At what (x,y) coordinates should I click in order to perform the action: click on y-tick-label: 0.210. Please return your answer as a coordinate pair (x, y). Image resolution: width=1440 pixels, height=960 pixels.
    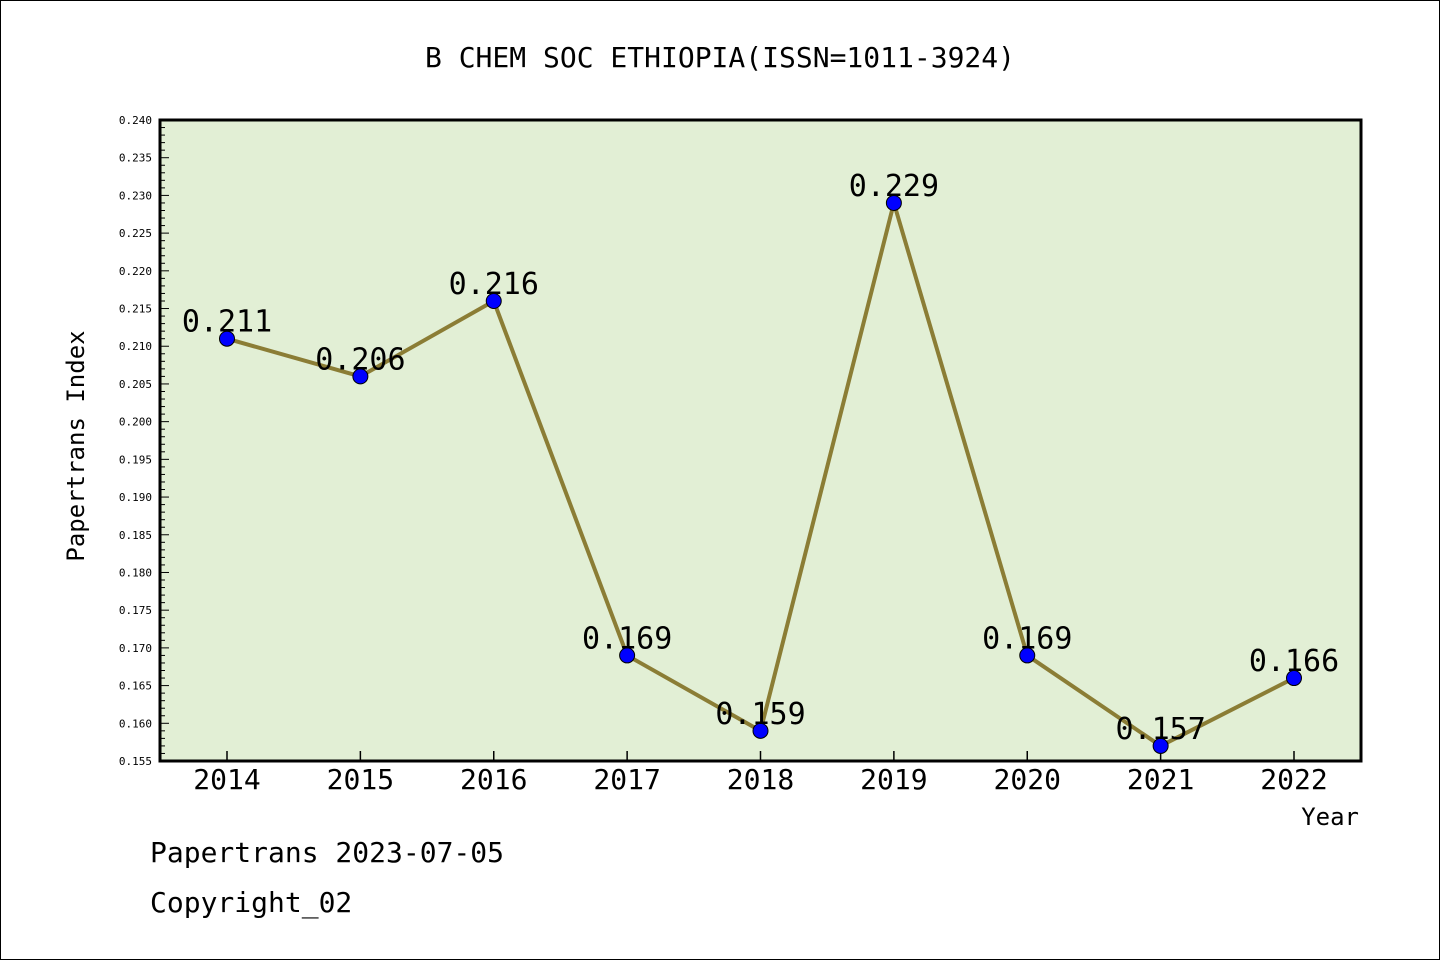
    Looking at the image, I should click on (135, 346).